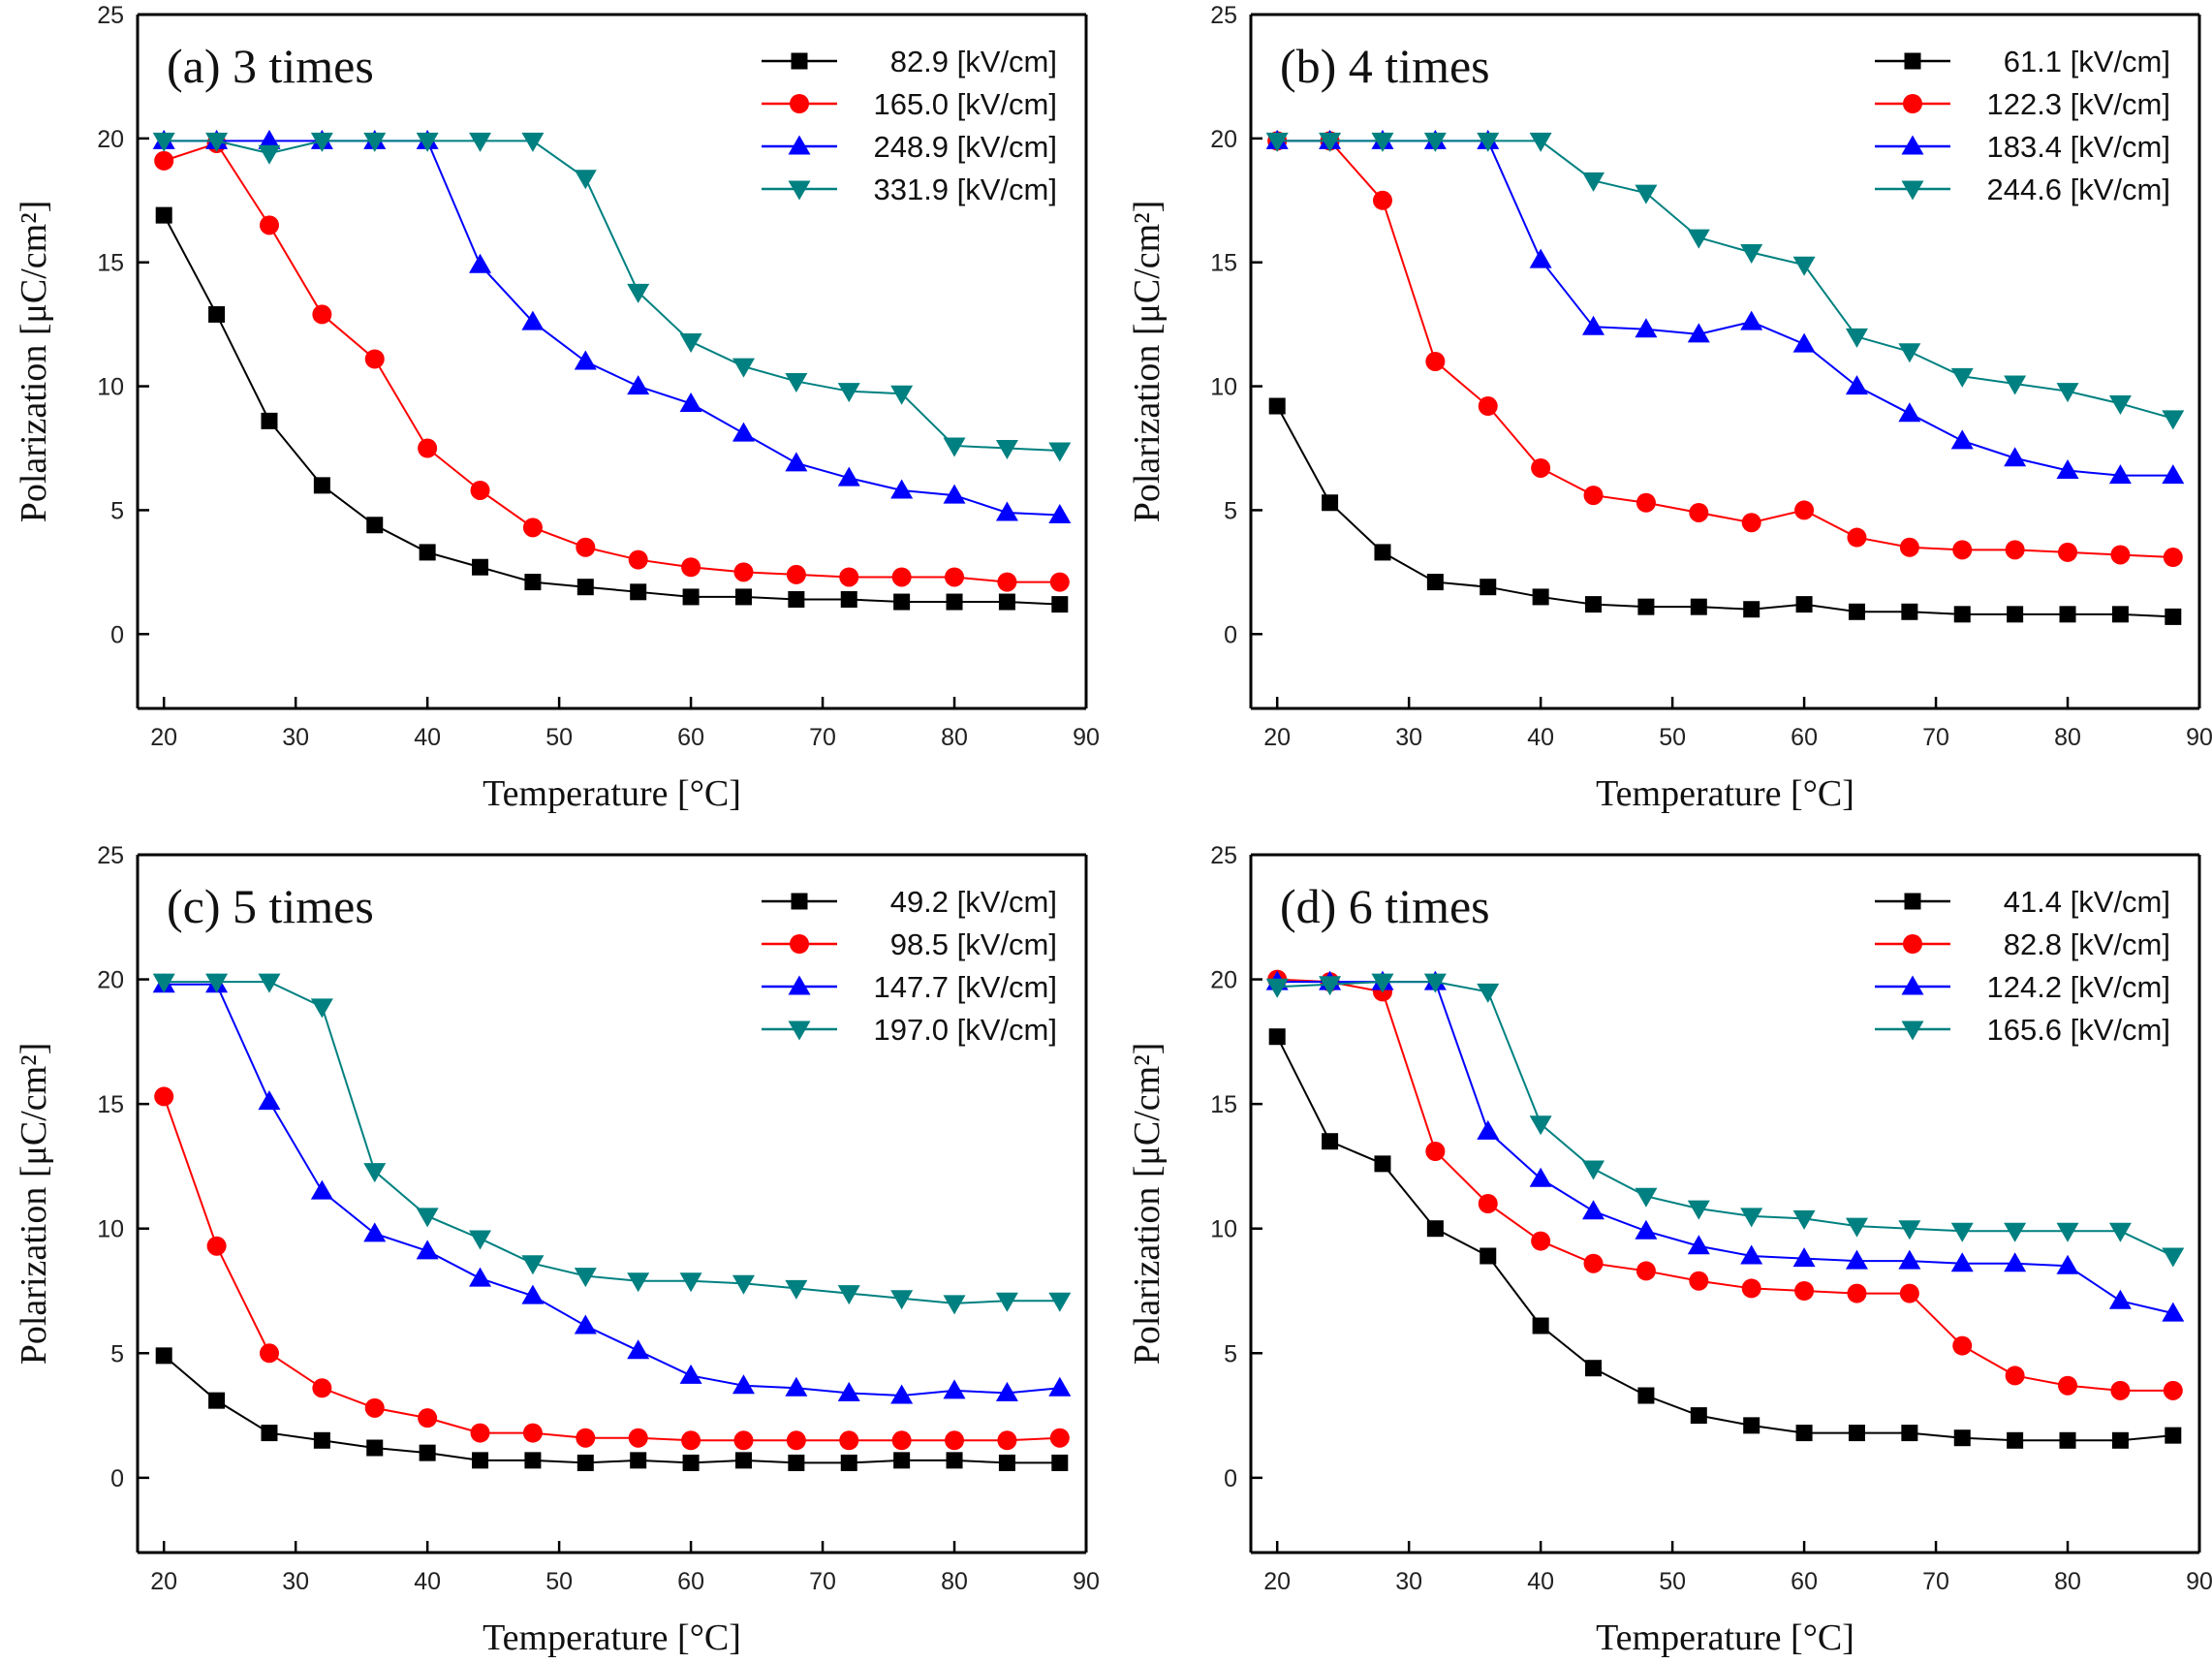  I want to click on legend-item: 165.6 [kV/cm], so click(2022, 1030).